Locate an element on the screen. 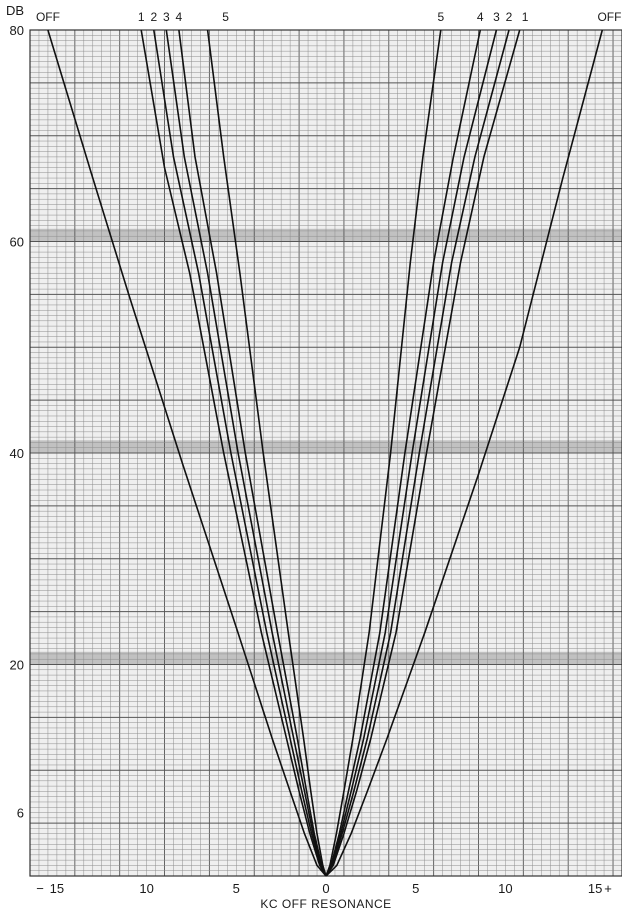 The image size is (622, 914). y-tick-label-0: 6 is located at coordinates (20, 813).